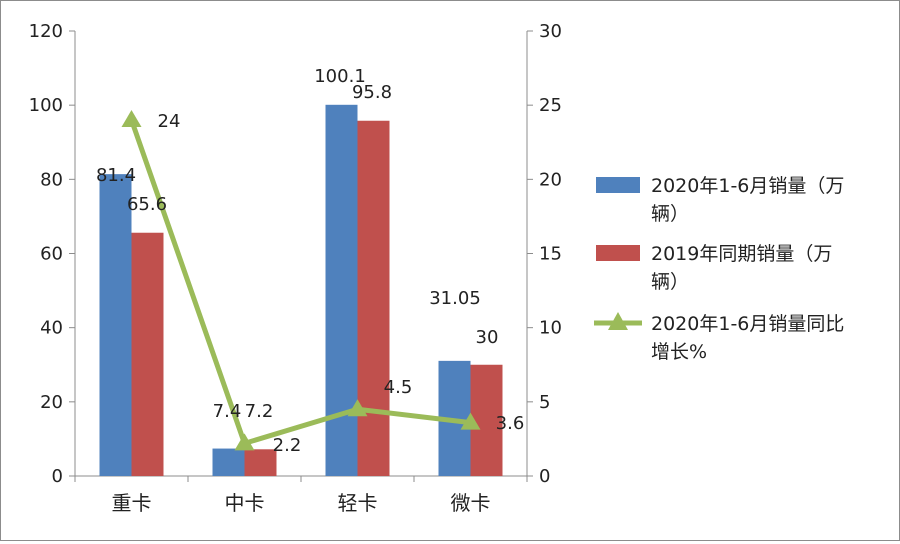 This screenshot has width=900, height=544. Describe the element at coordinates (398, 387) in the screenshot. I see `growth-data-label: 4.5` at that location.